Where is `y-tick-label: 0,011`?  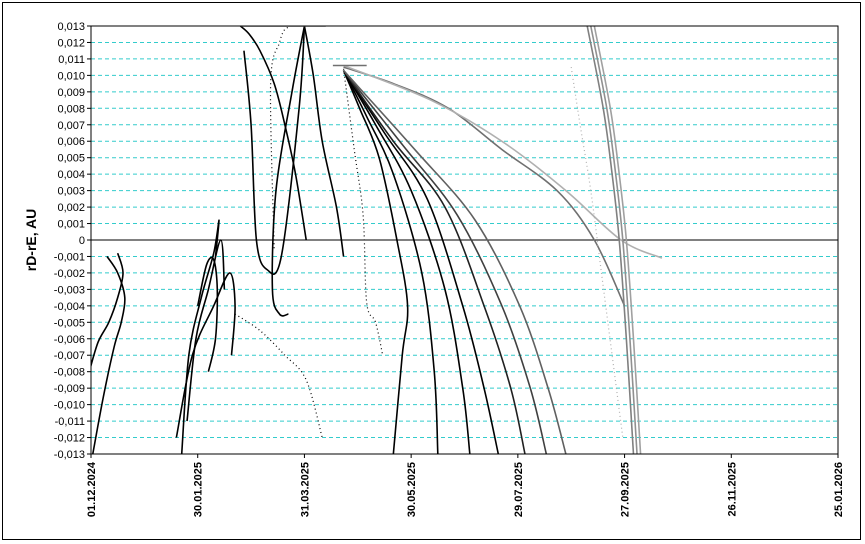 y-tick-label: 0,011 is located at coordinates (71, 60).